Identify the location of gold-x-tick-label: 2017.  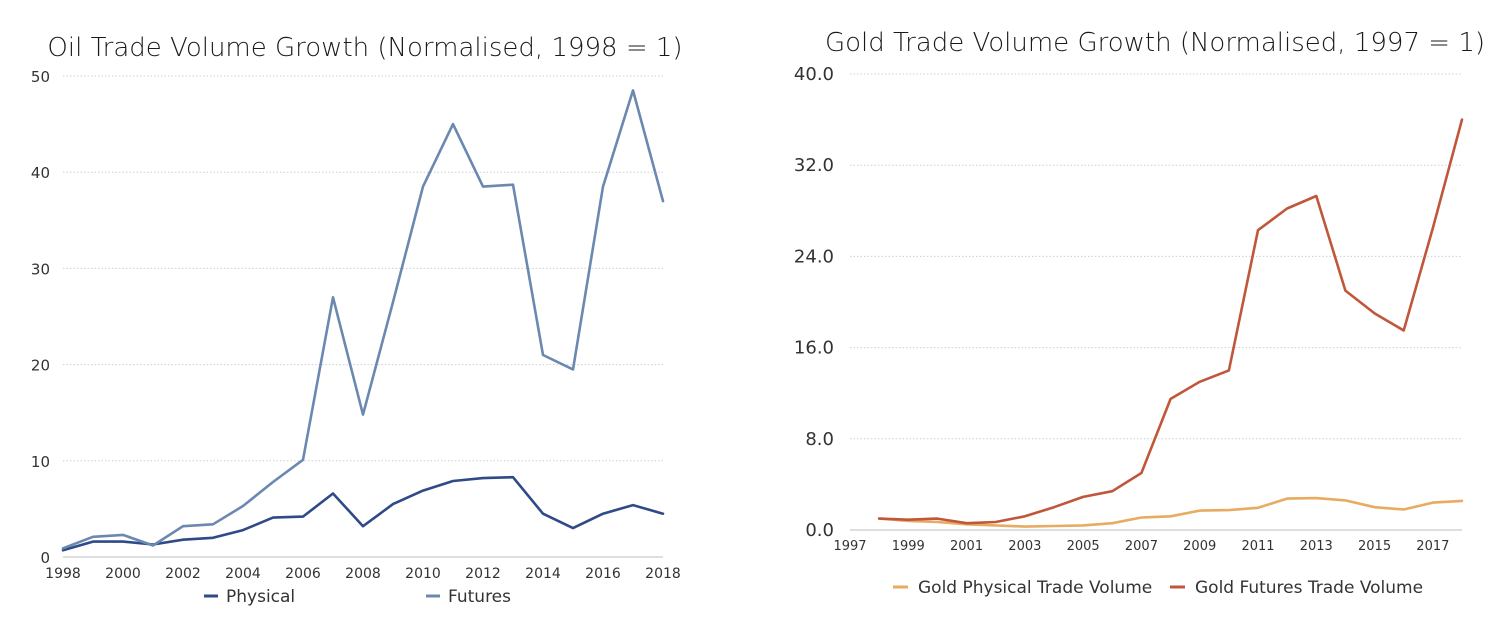
(1432, 546).